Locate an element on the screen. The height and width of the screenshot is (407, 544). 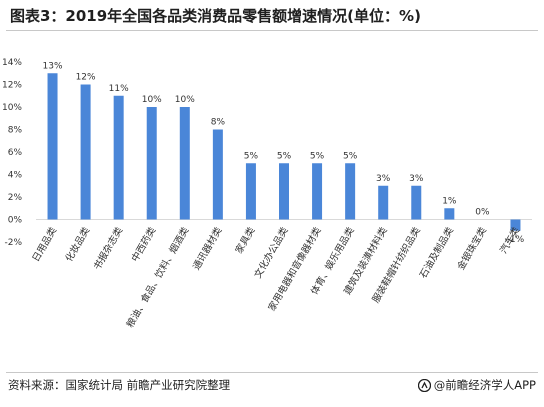
y-tick-label: 8% is located at coordinates (15, 131).